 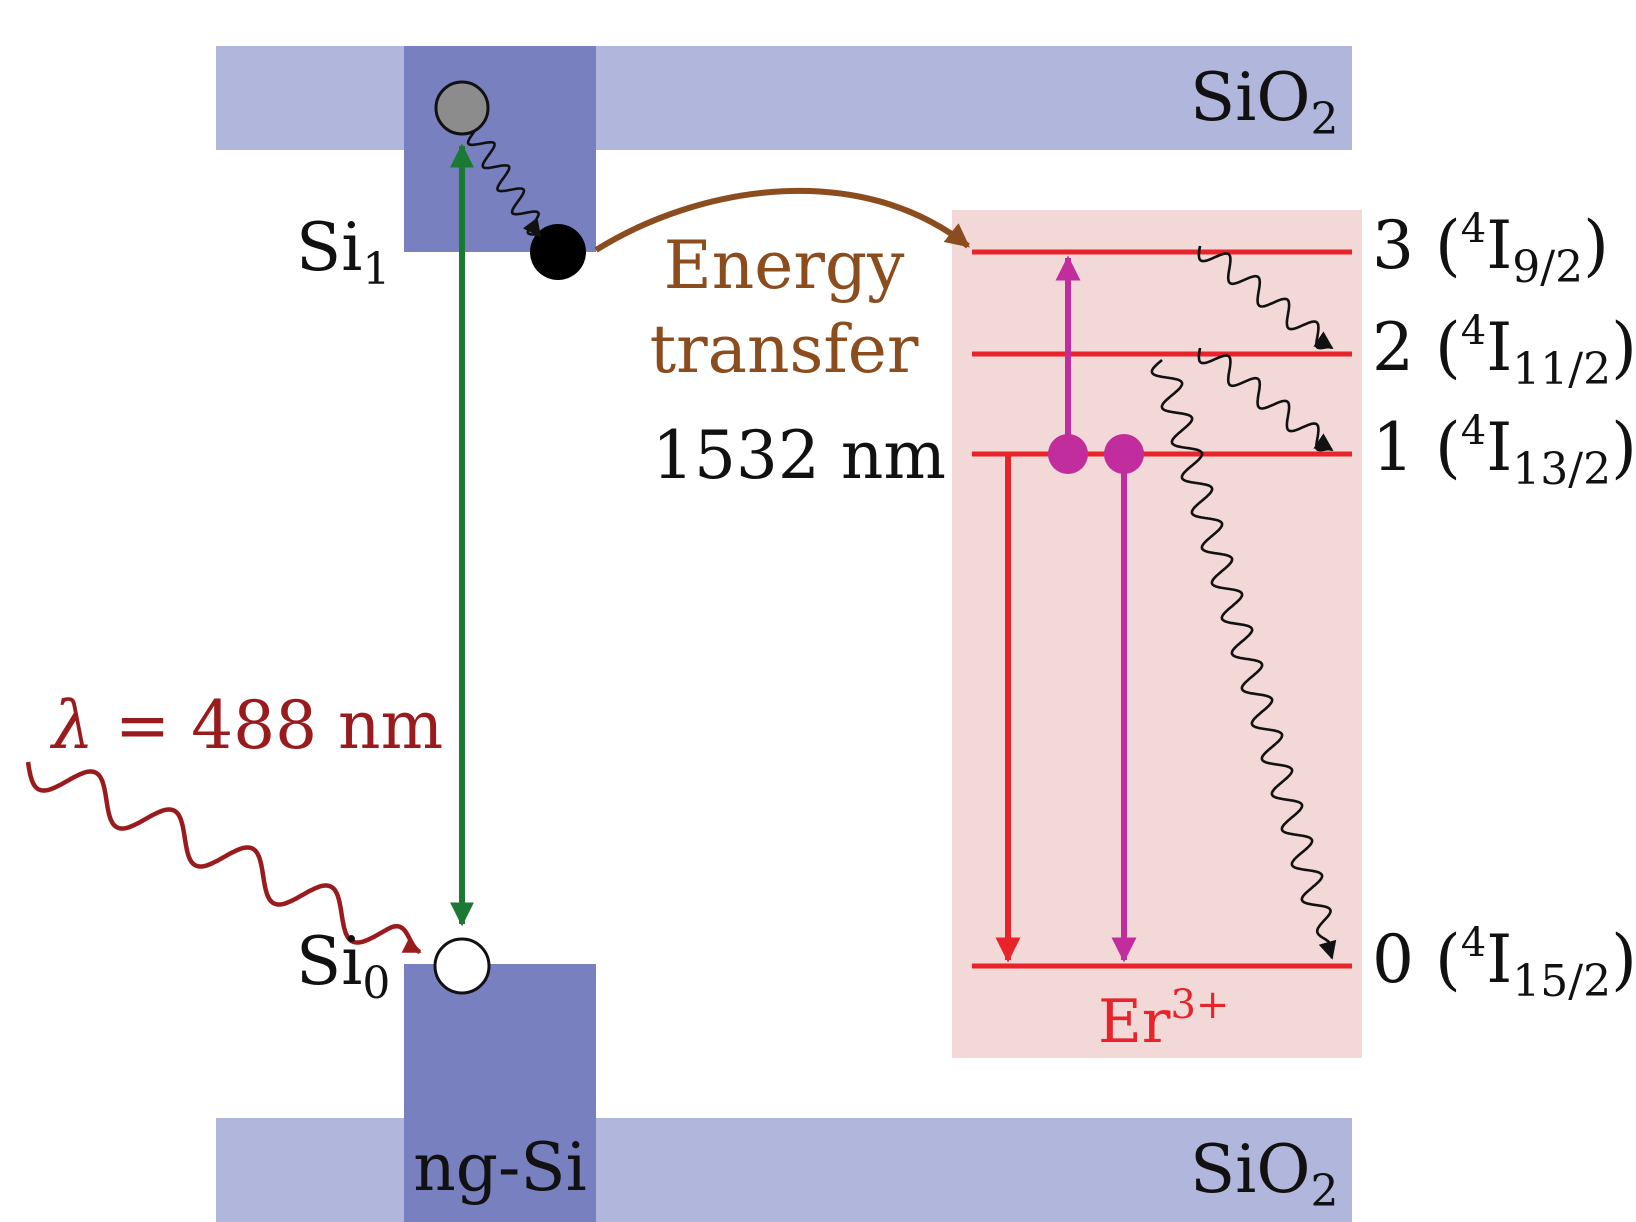 I want to click on level-3-label: 3 (4I9/2), so click(x=1490, y=249).